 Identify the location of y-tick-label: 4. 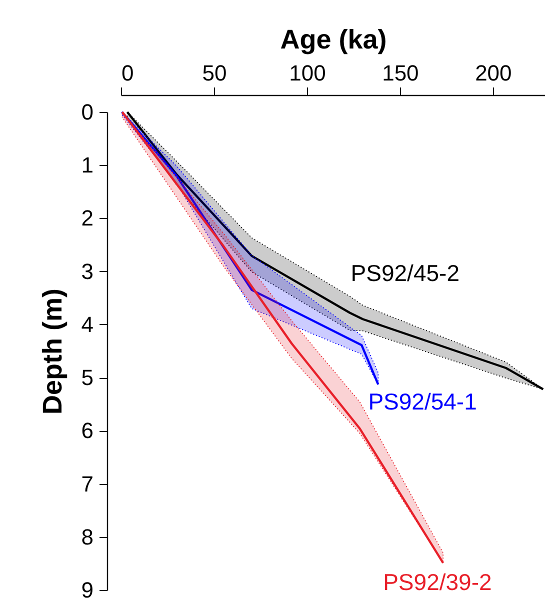
(87, 324).